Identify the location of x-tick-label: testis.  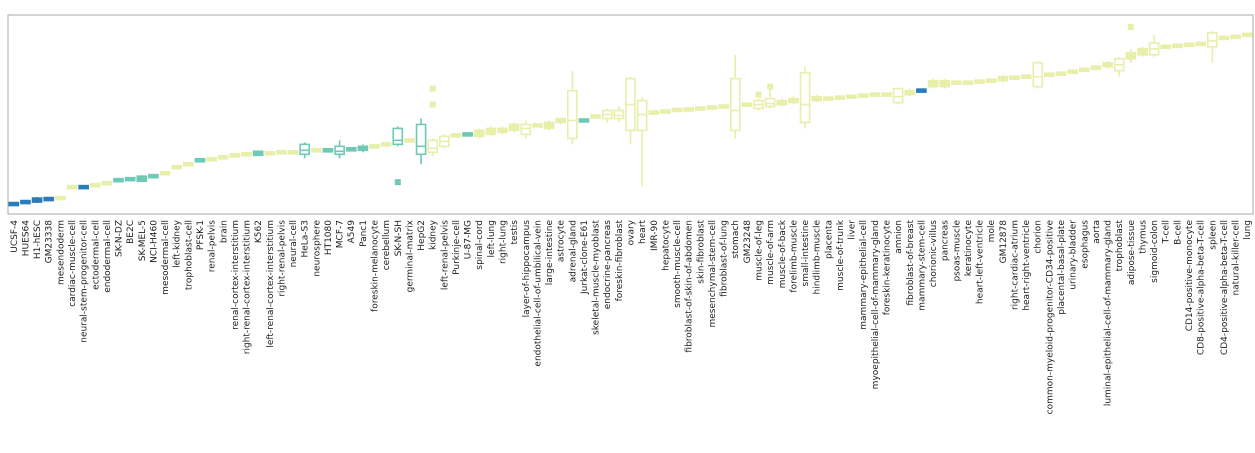
(515, 232).